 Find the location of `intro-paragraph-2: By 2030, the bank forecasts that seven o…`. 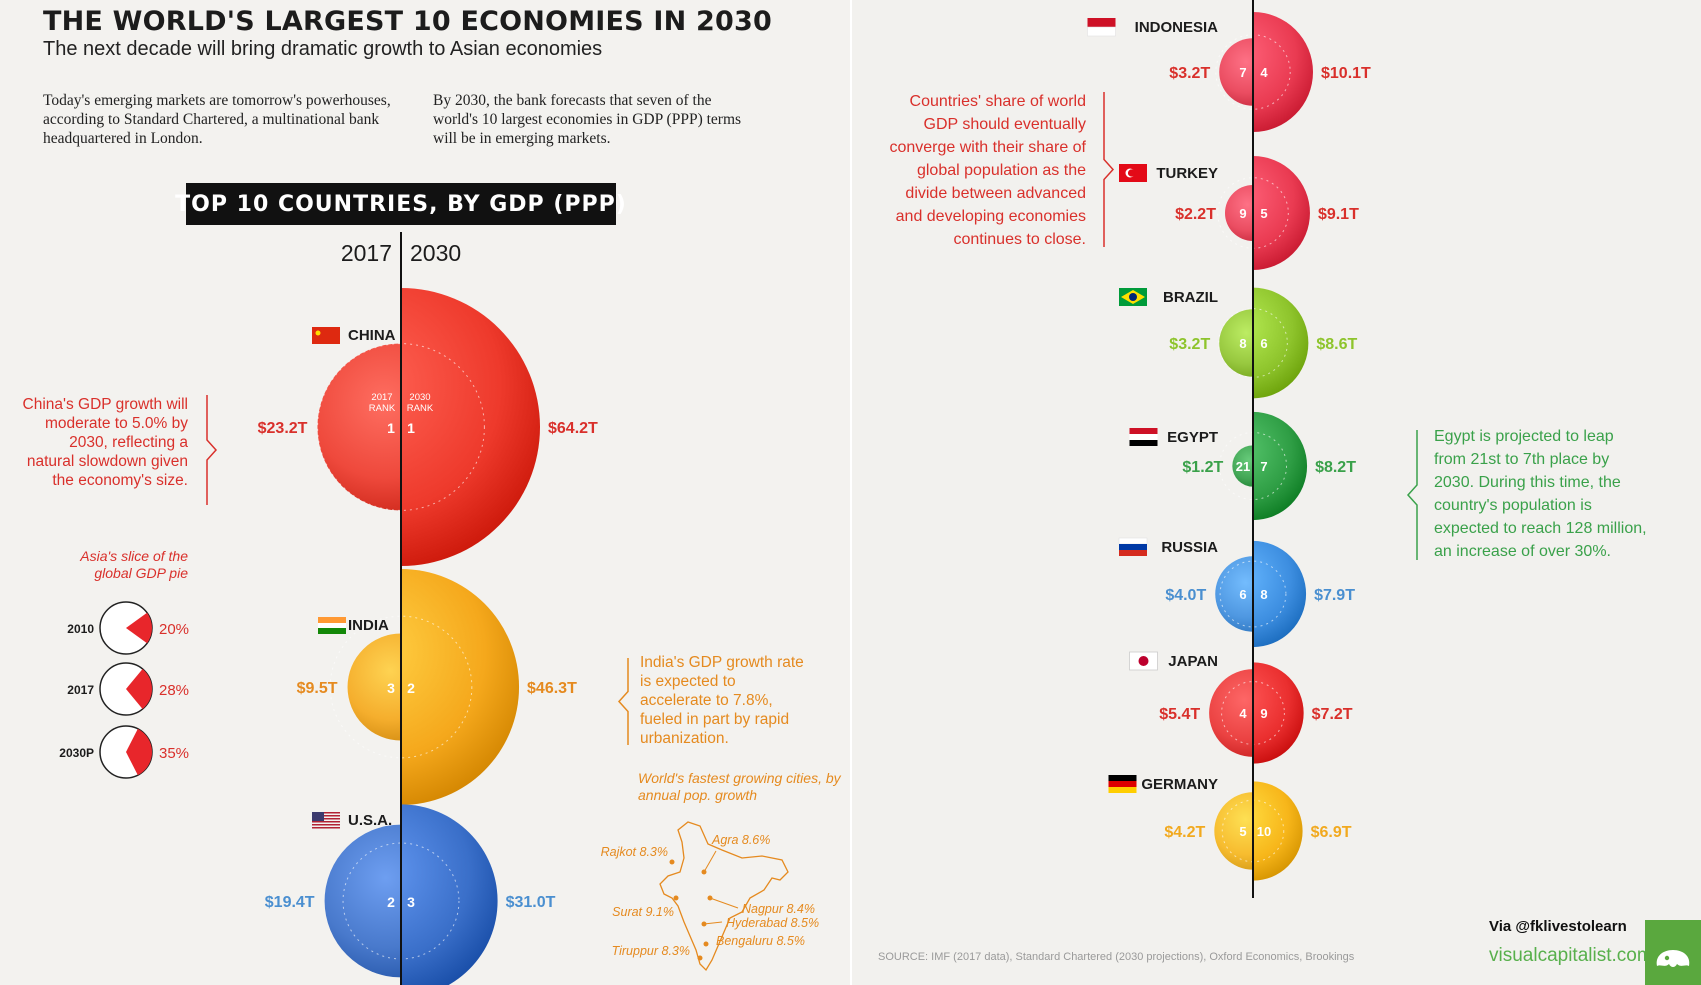

intro-paragraph-2: By 2030, the bank forecasts that seven o… is located at coordinates (587, 119).